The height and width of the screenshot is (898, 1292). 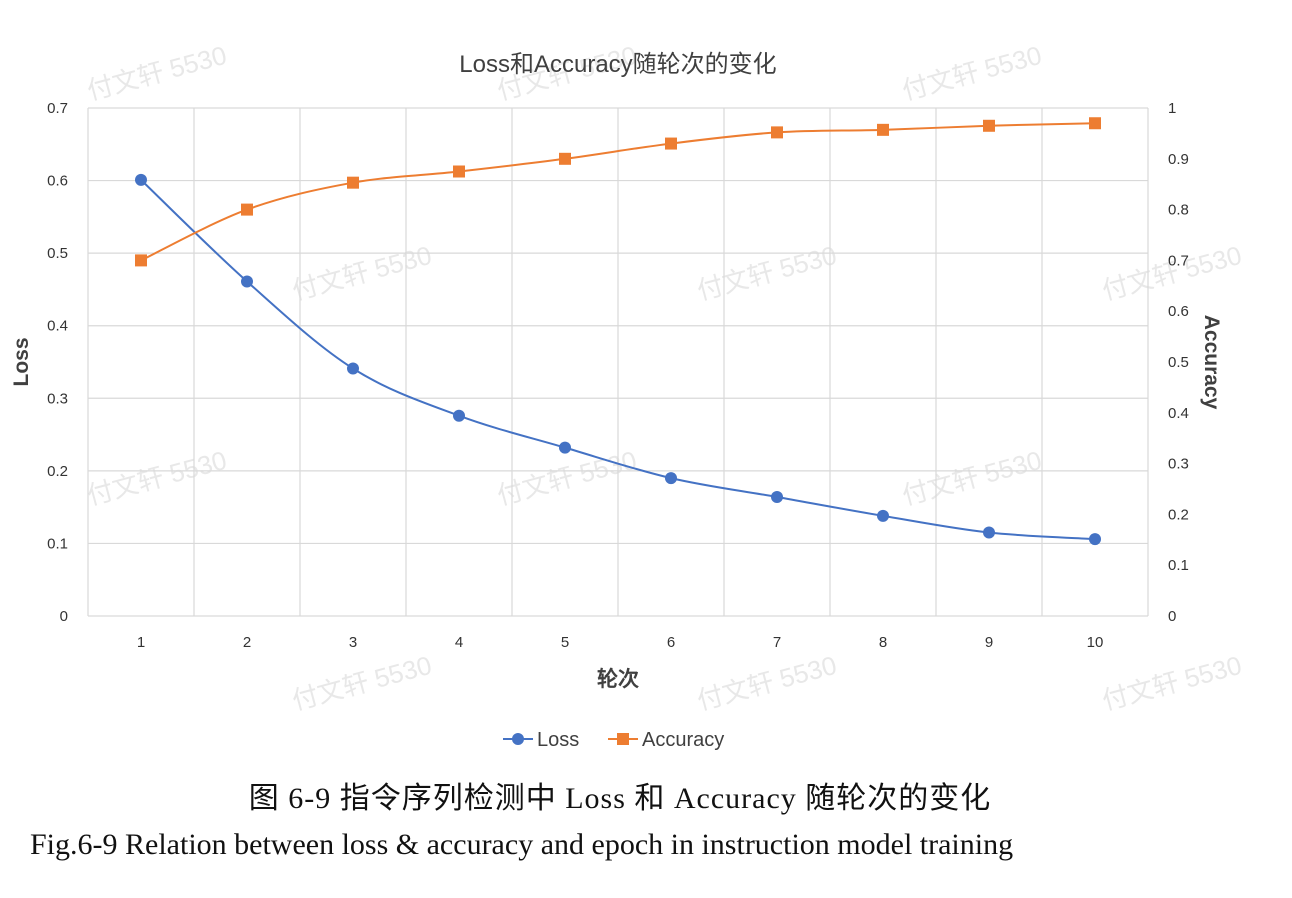 What do you see at coordinates (57, 471) in the screenshot?
I see `left-tick-label: 0.2` at bounding box center [57, 471].